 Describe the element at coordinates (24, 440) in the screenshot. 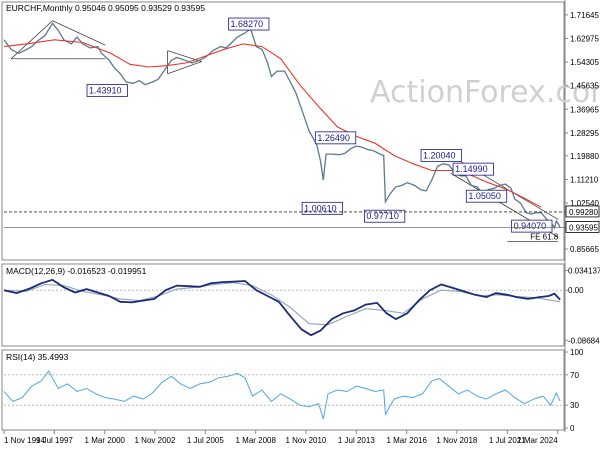

I see `x-tick-label: 1 Nov 1994` at that location.